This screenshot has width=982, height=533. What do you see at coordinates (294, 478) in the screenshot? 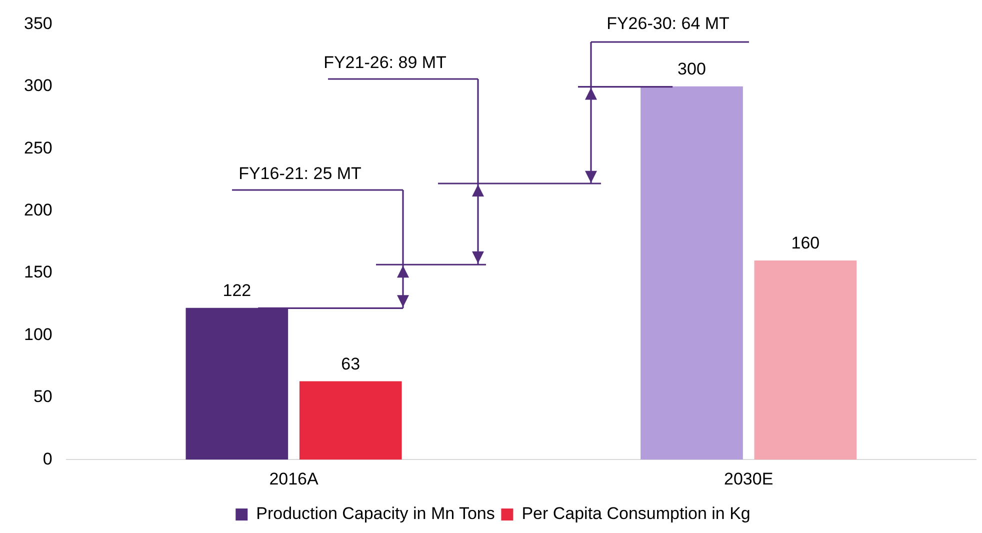
I see `x-tick-label: 2016A` at bounding box center [294, 478].